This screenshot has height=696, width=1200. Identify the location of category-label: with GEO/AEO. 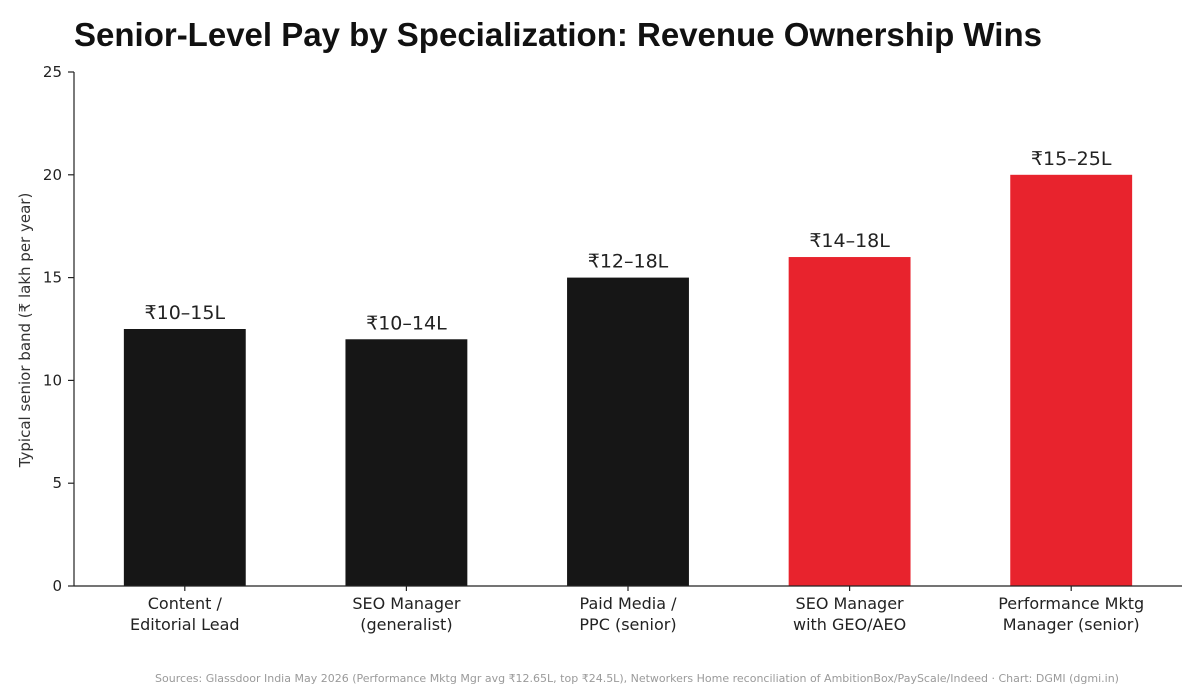
(849, 624).